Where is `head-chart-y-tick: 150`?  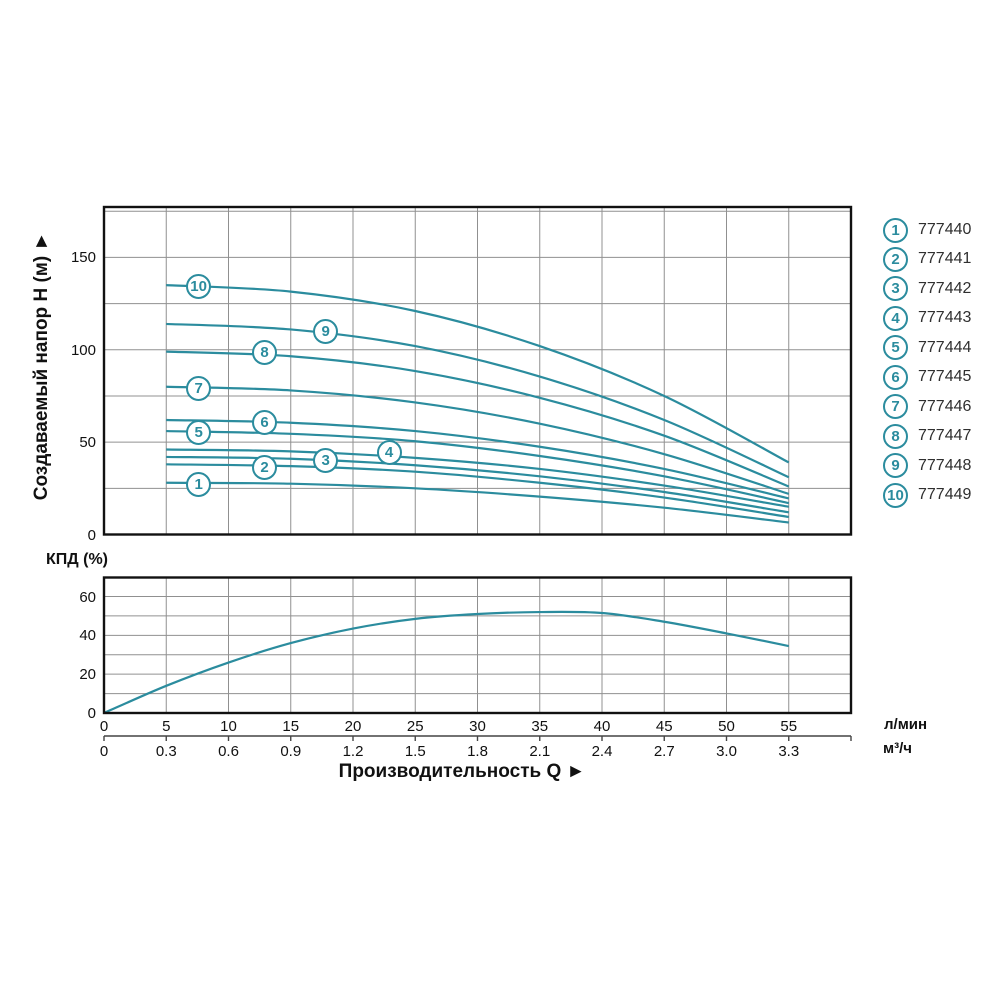 head-chart-y-tick: 150 is located at coordinates (83, 258).